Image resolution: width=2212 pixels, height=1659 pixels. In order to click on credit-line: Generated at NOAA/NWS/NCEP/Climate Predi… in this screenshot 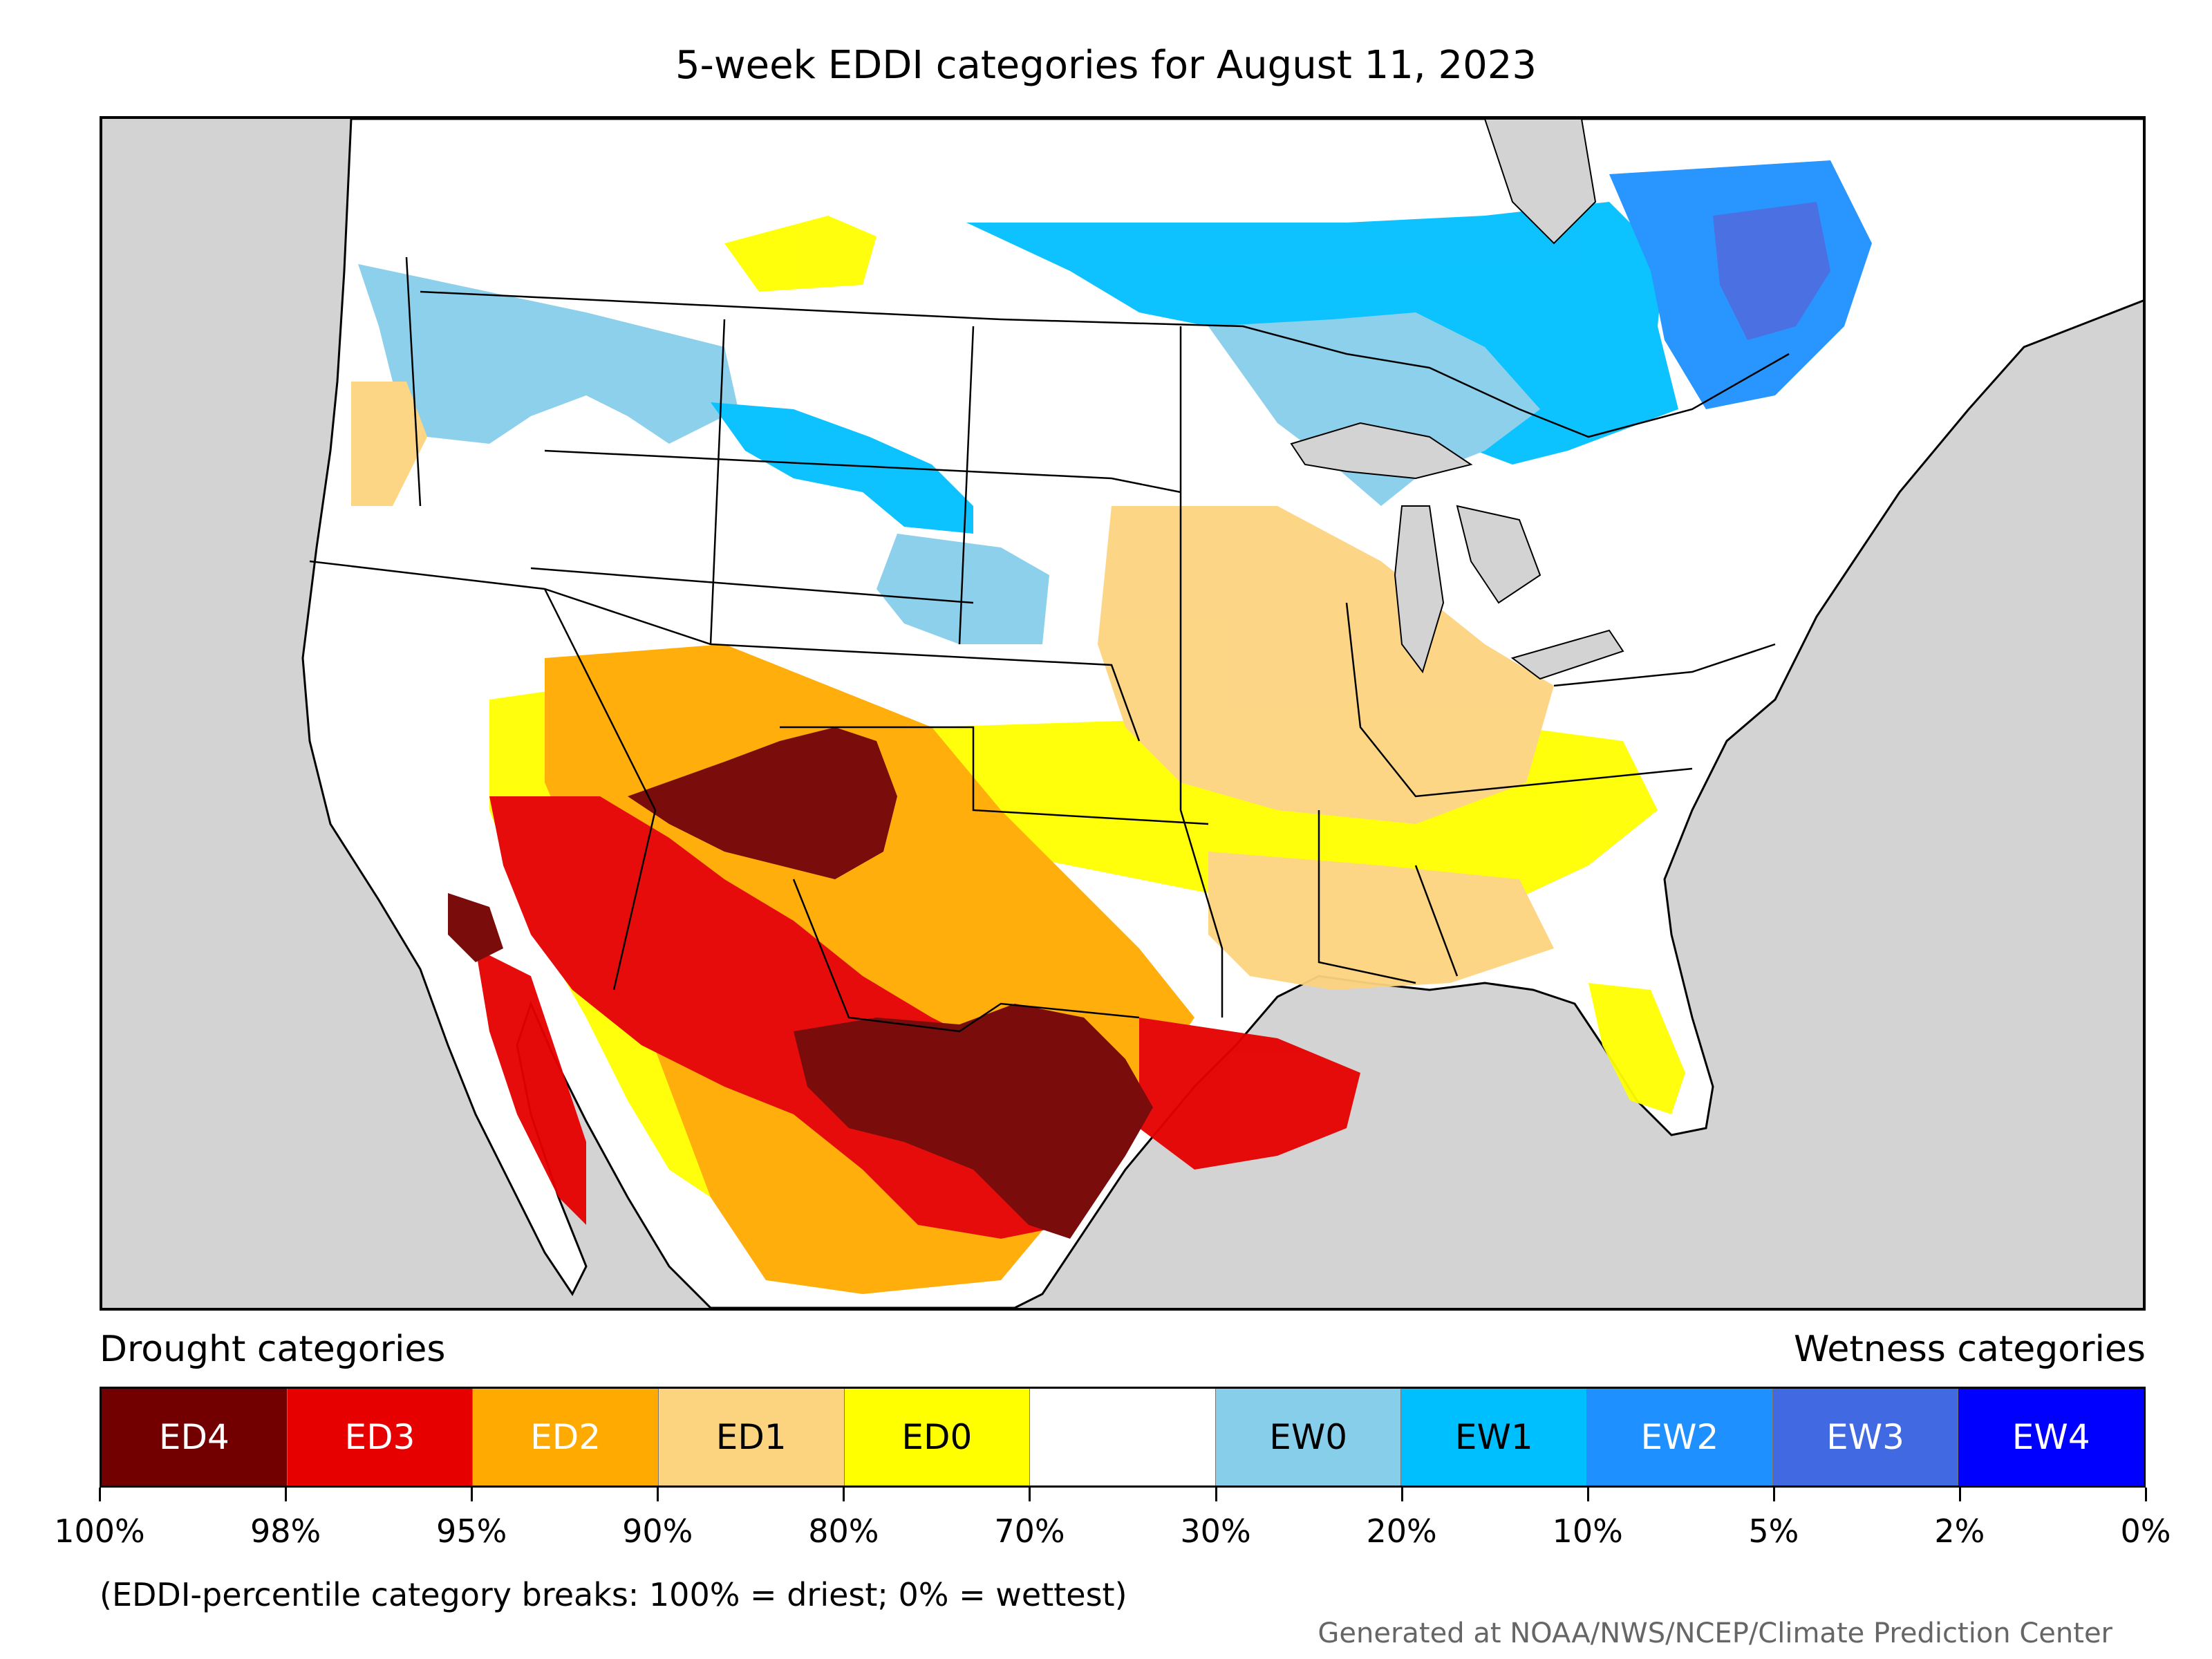, I will do `click(1715, 1633)`.